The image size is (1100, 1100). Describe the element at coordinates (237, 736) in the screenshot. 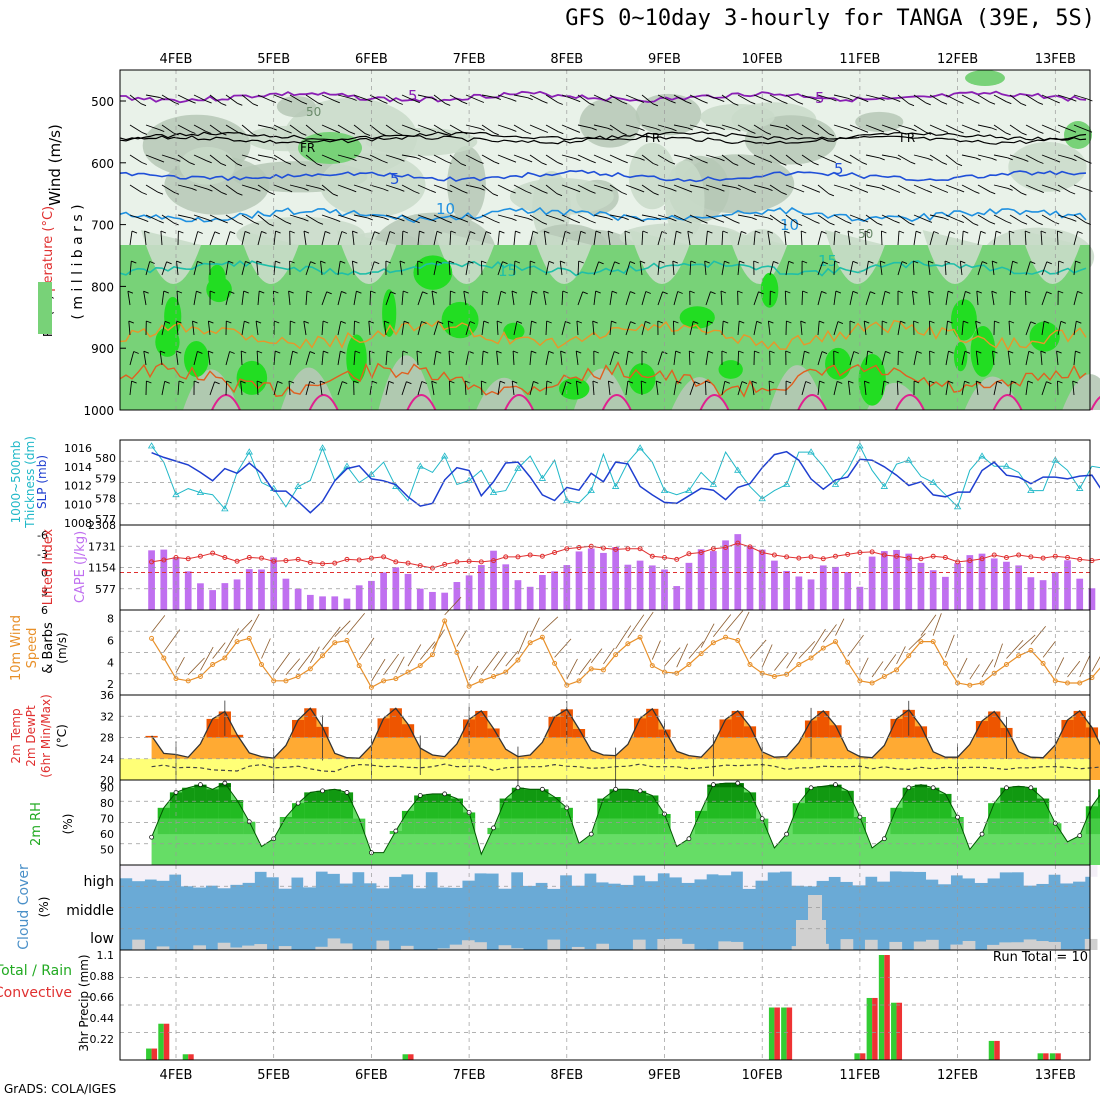

I see `temp-max-fill` at that location.